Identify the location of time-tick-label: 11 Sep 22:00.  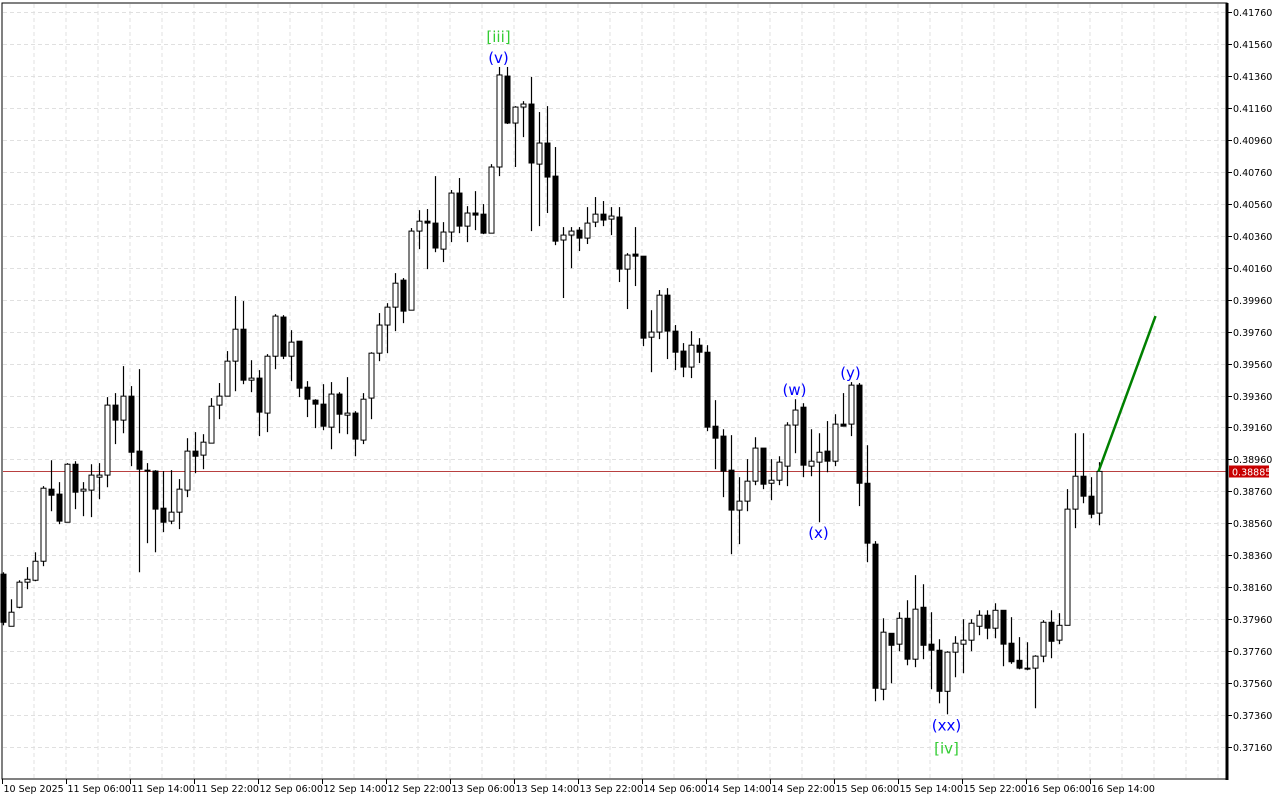
(227, 789).